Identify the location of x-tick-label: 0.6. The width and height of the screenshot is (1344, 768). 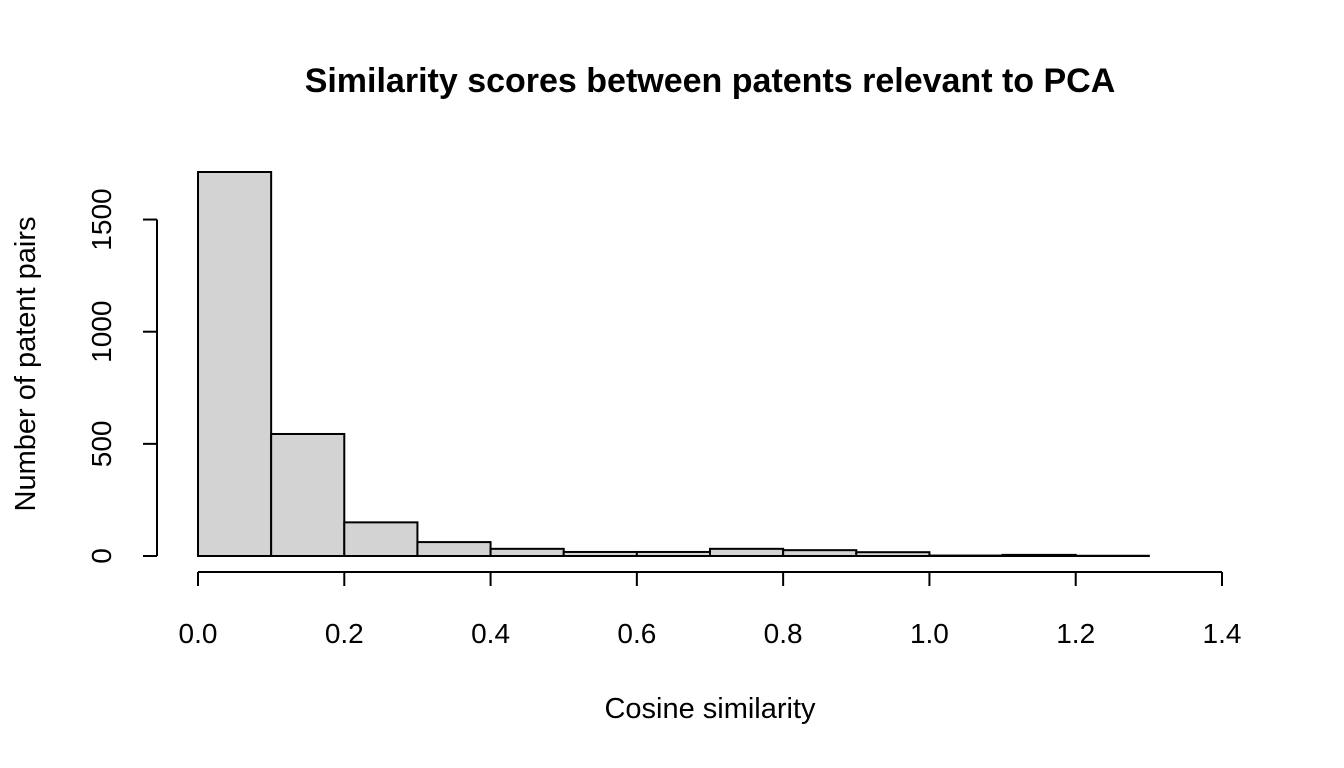
(636, 633).